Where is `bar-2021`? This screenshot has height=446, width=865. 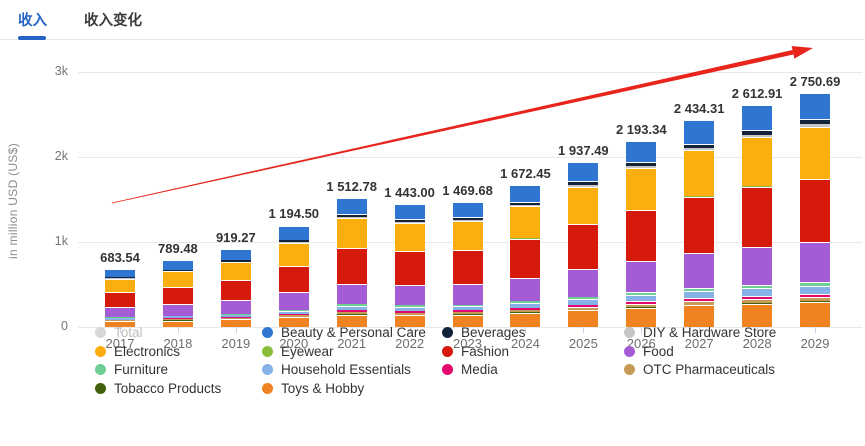
bar-2021 is located at coordinates (351, 262).